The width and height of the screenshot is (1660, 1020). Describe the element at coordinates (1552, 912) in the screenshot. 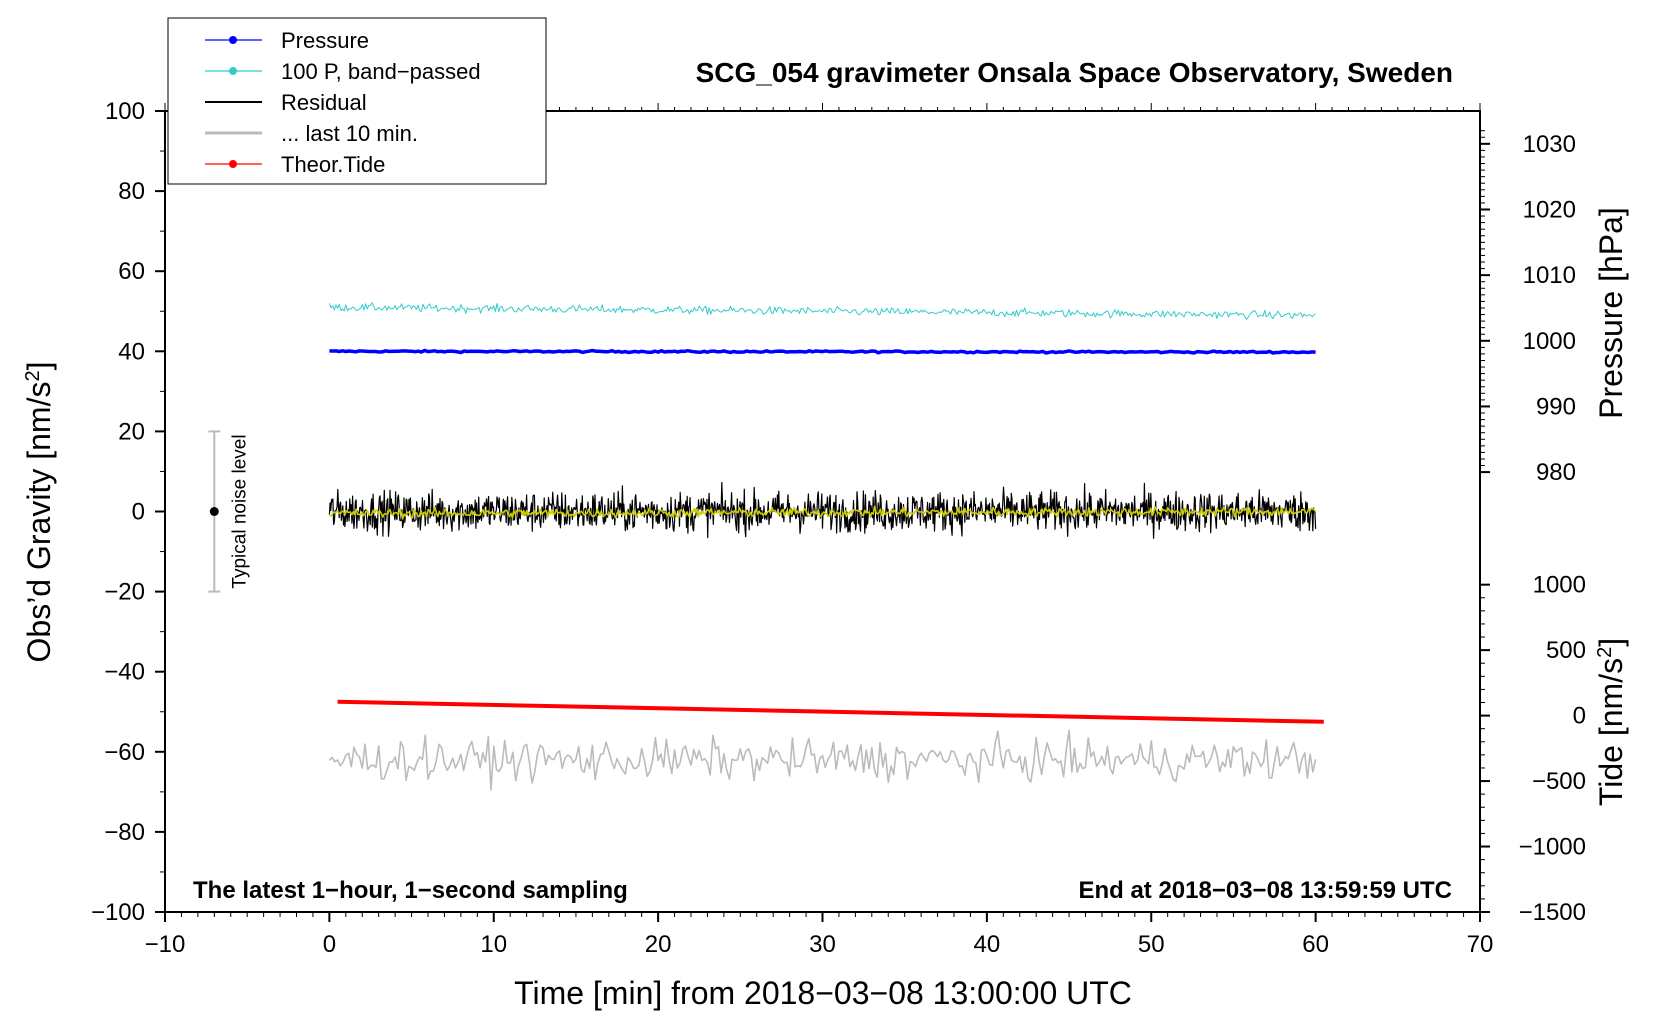

I see `tide-tick-label: −1500` at that location.